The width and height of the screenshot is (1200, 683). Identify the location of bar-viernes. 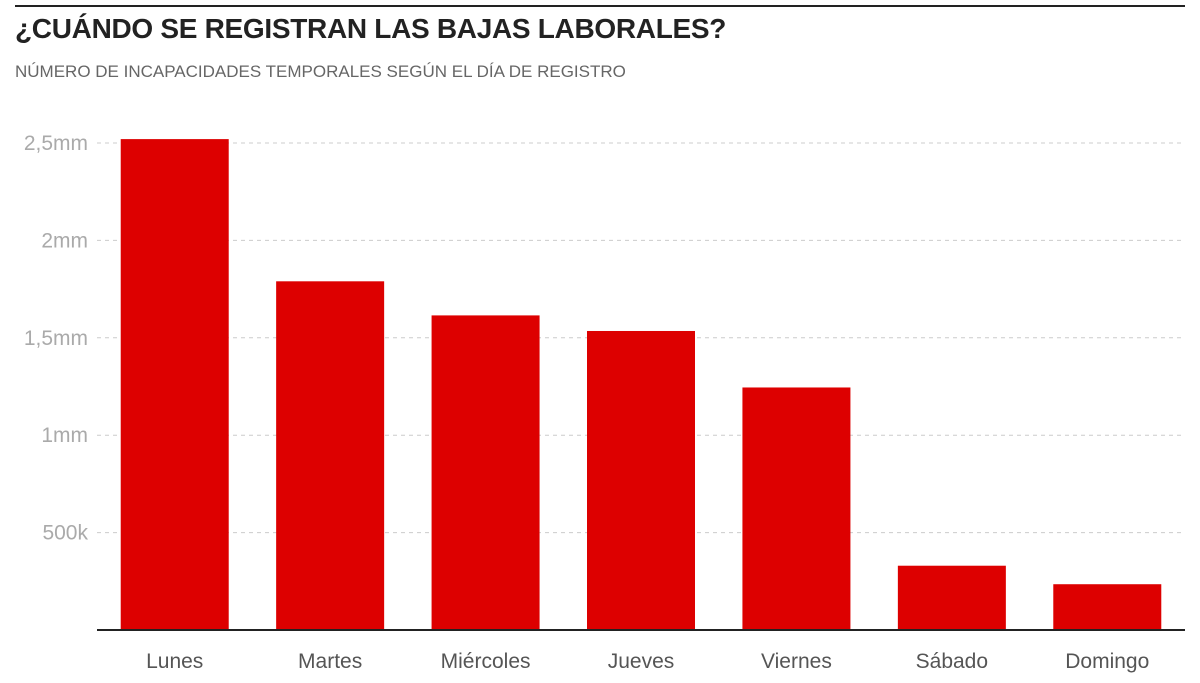
(796, 508).